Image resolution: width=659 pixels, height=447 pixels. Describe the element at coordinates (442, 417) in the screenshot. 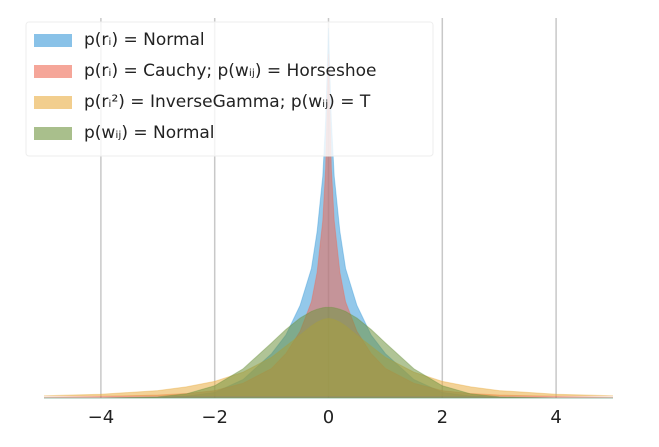

I see `x-tick-label: 2` at that location.